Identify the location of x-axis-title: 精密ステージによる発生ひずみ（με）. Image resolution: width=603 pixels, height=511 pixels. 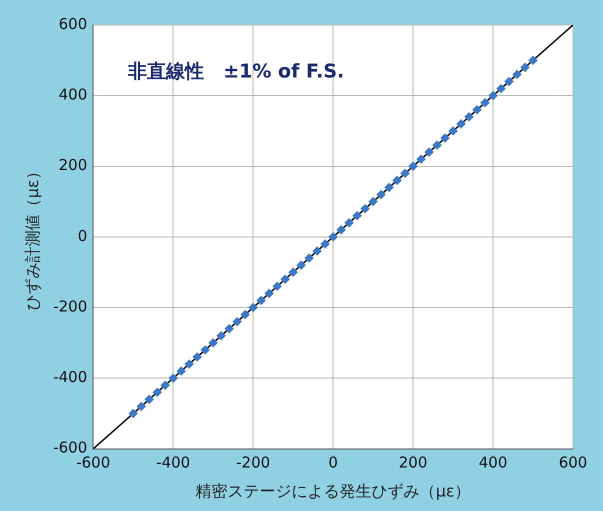
(333, 491).